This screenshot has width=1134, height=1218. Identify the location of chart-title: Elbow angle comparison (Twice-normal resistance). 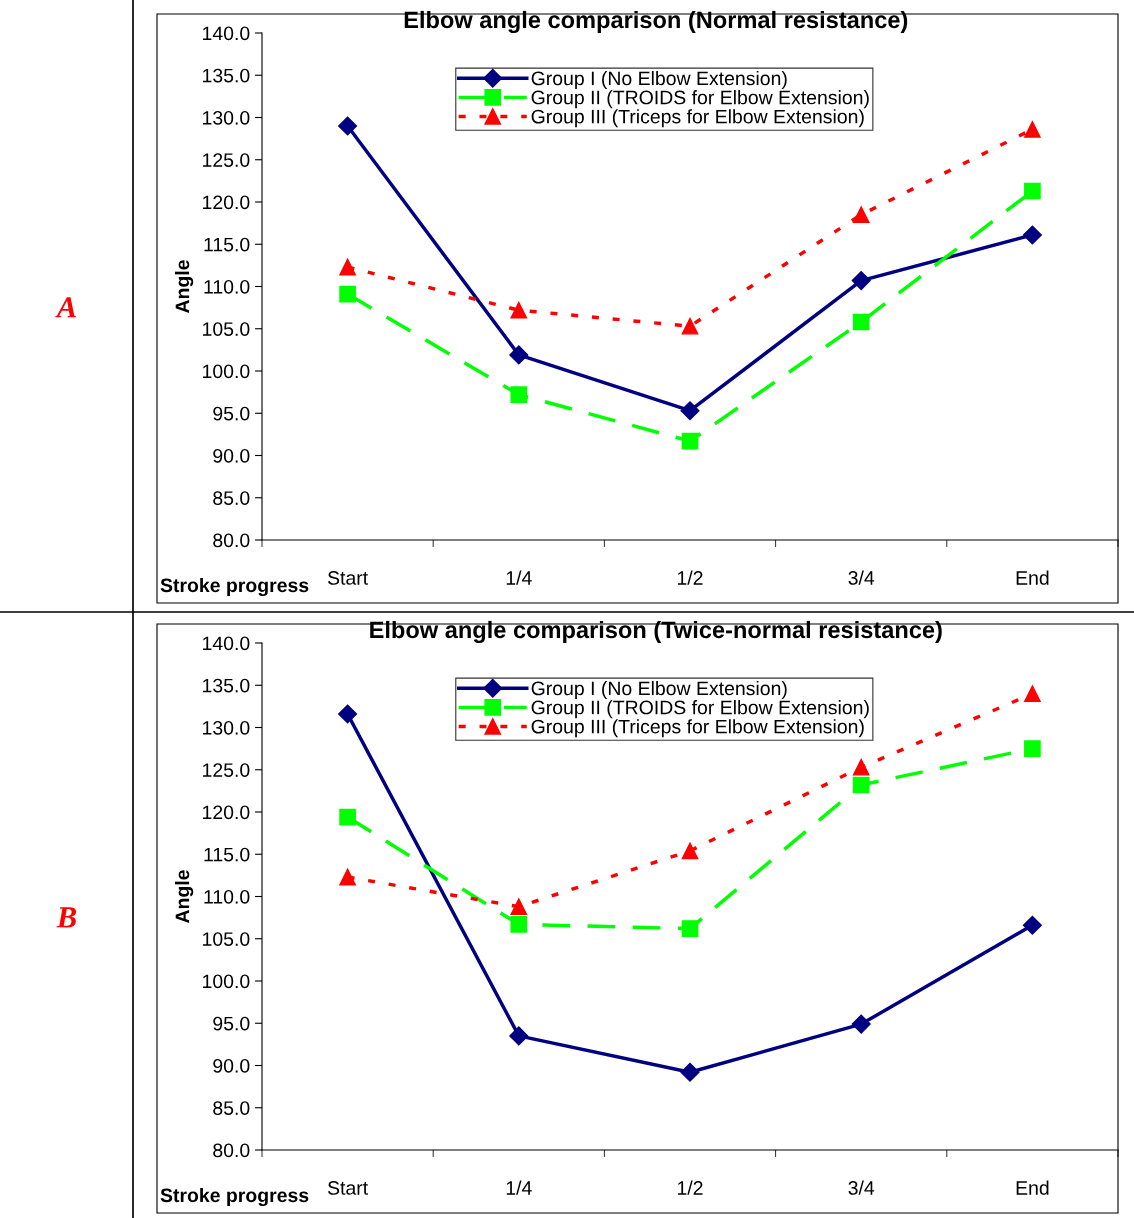
(656, 631).